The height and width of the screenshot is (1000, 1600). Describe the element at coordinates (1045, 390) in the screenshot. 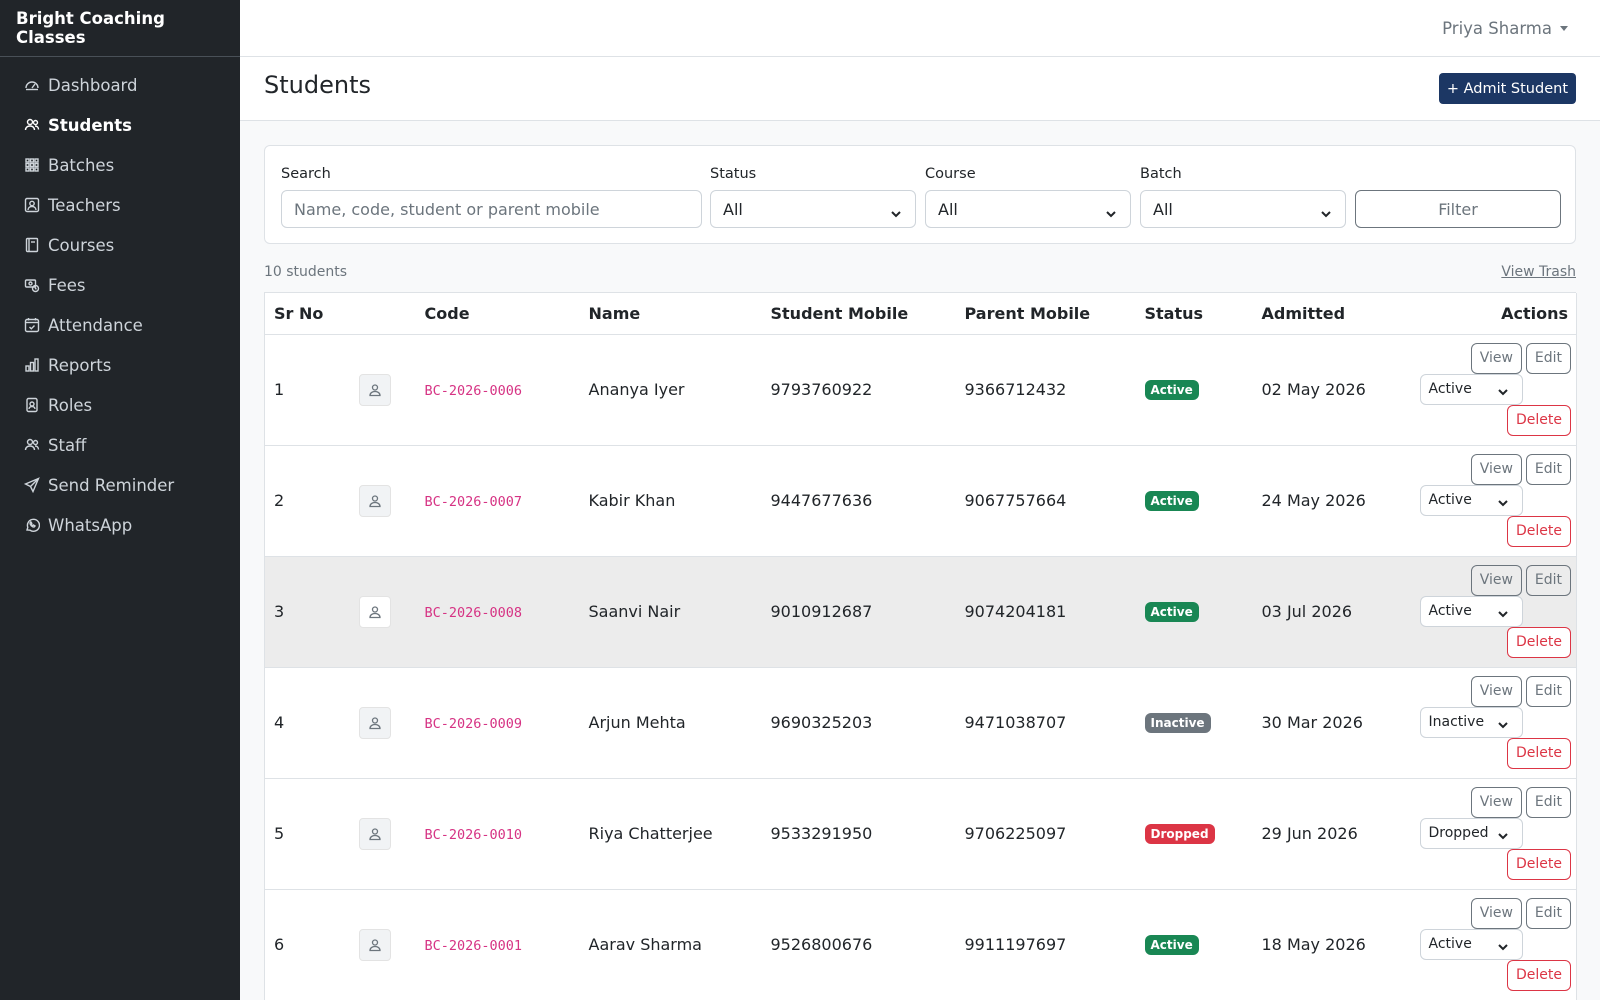

I see `parent-mobile-cell: 9366712432` at that location.